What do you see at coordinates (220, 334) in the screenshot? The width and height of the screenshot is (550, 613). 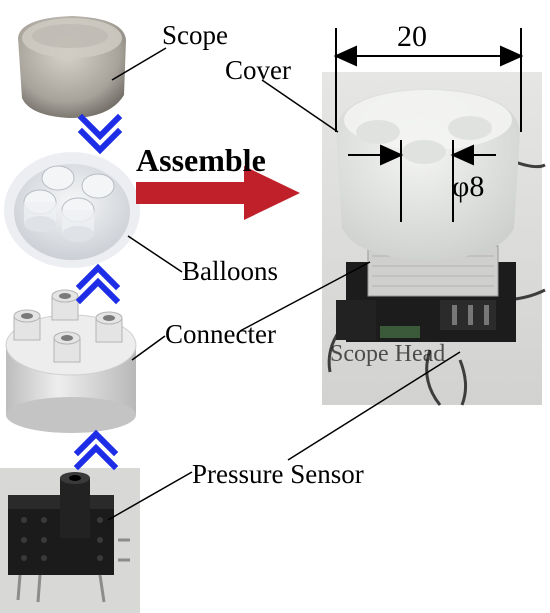 I see `connecter-label: Connecter` at bounding box center [220, 334].